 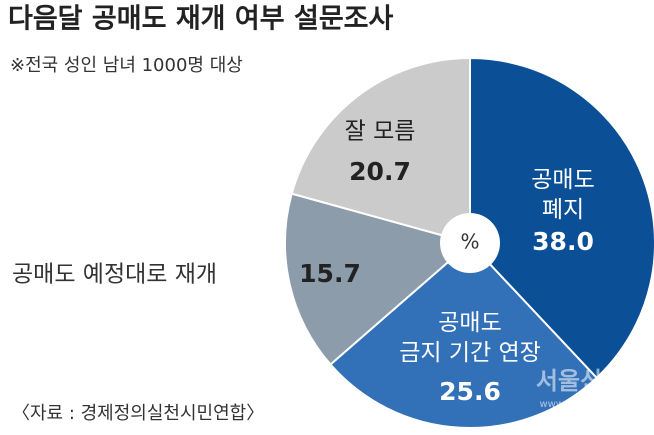 What do you see at coordinates (580, 404) in the screenshot?
I see `watermark-url: www.seoul.co.kr` at bounding box center [580, 404].